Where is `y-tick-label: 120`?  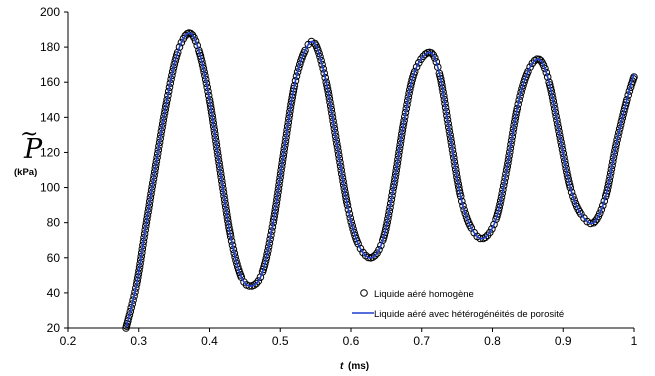 y-tick-label: 120 is located at coordinates (50, 152).